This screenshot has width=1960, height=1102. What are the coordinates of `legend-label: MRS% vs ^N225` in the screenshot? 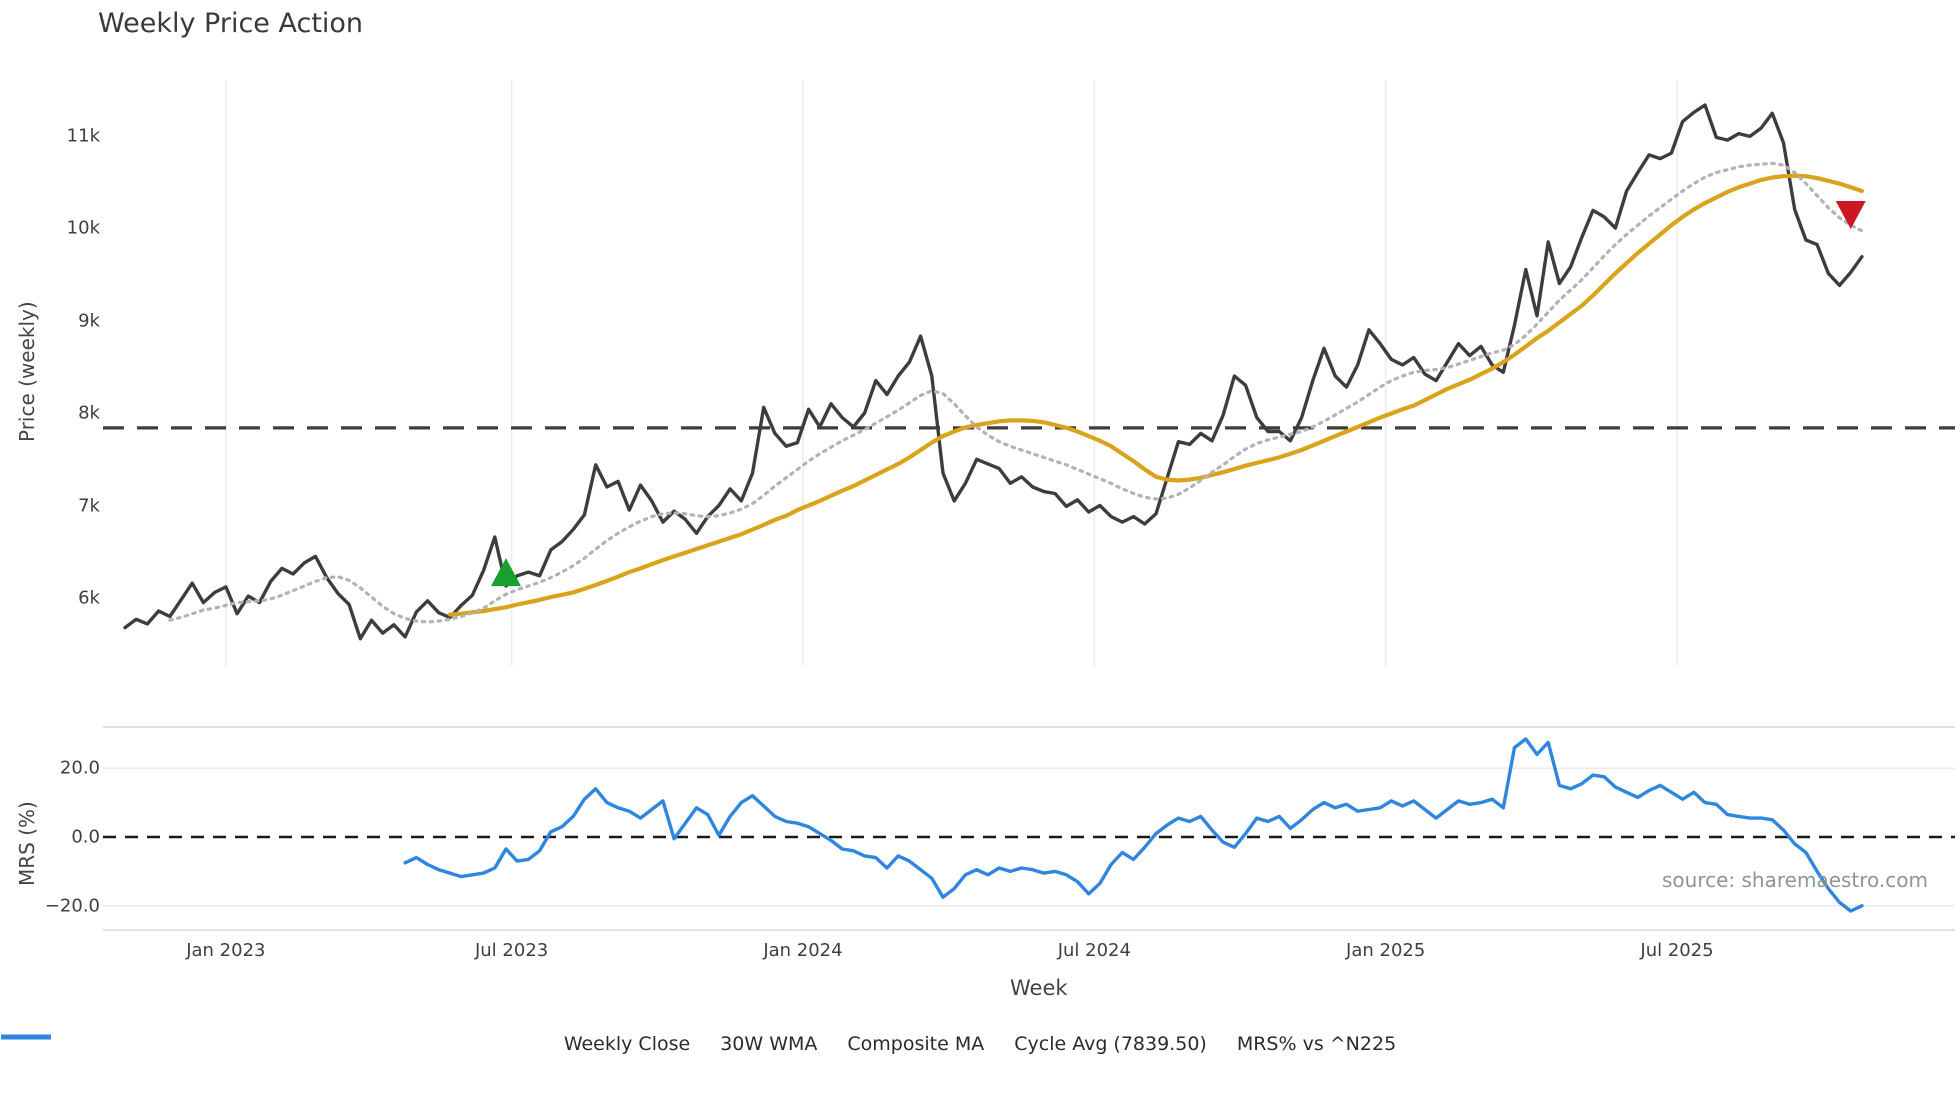 It's located at (1316, 1044).